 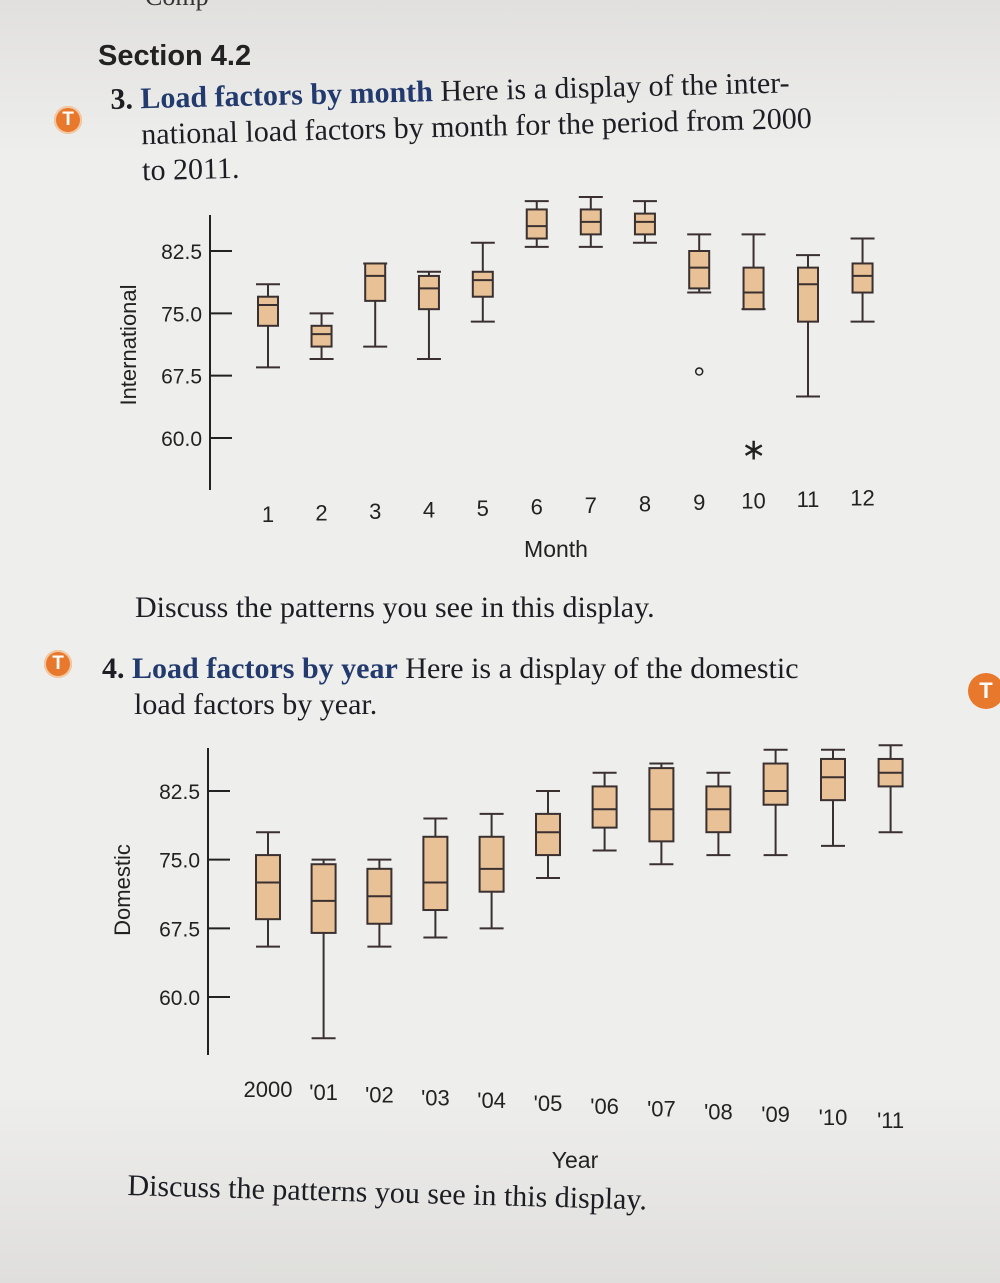 I want to click on box-'02, so click(x=379, y=903).